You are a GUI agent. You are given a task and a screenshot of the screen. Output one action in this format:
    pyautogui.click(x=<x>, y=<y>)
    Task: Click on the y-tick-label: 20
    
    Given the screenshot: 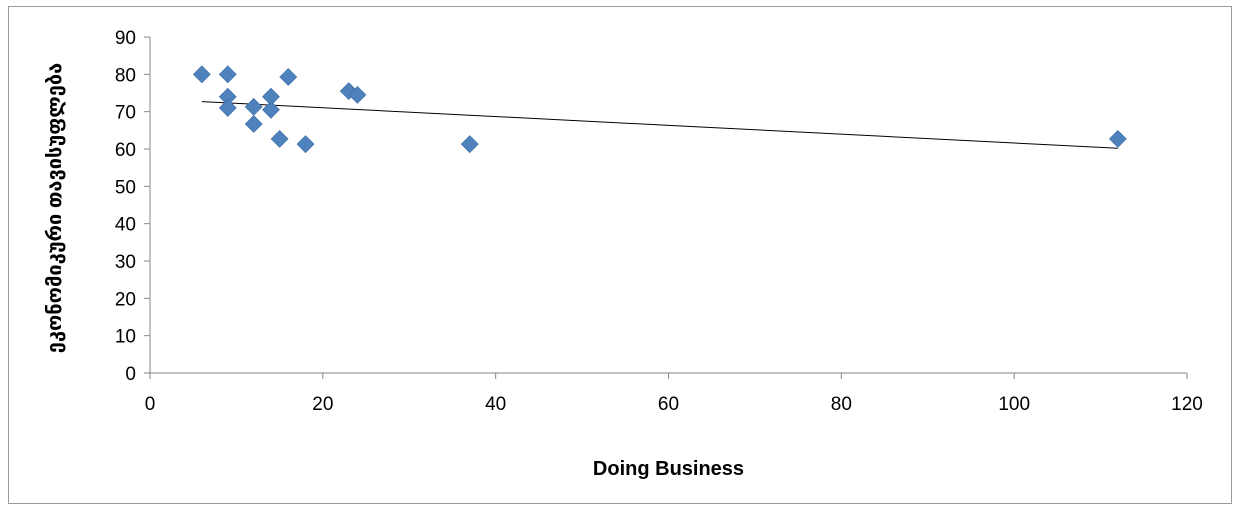 What is the action you would take?
    pyautogui.click(x=125, y=299)
    